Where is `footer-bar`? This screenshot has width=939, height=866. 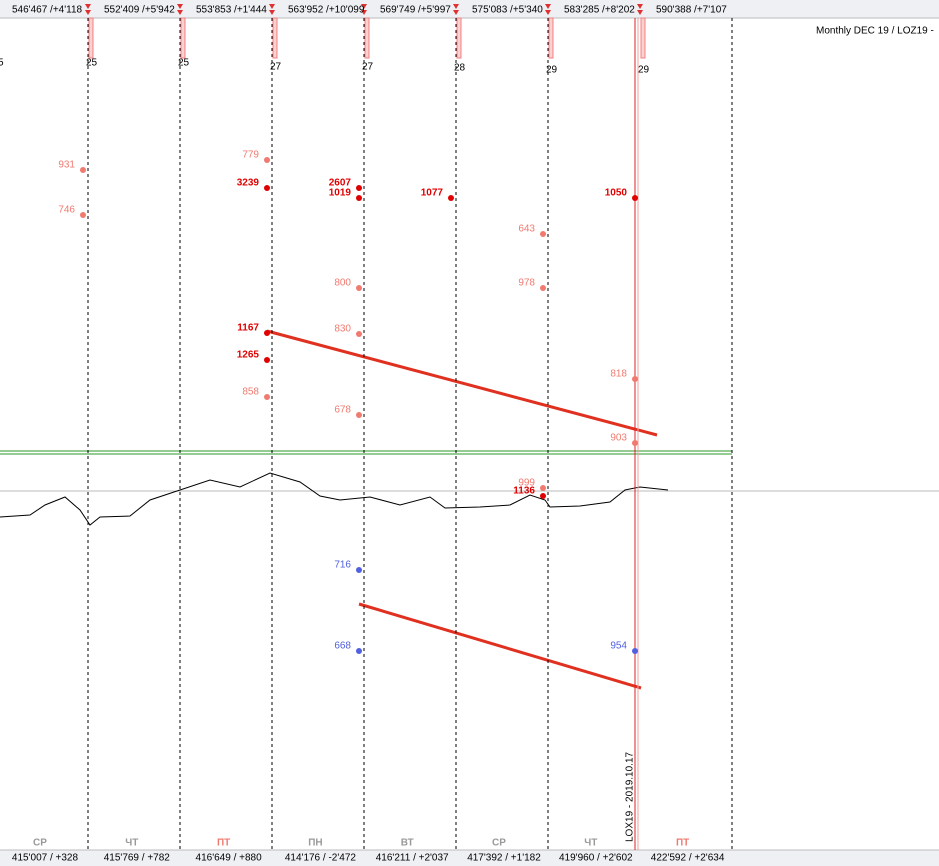
footer-bar is located at coordinates (469, 858).